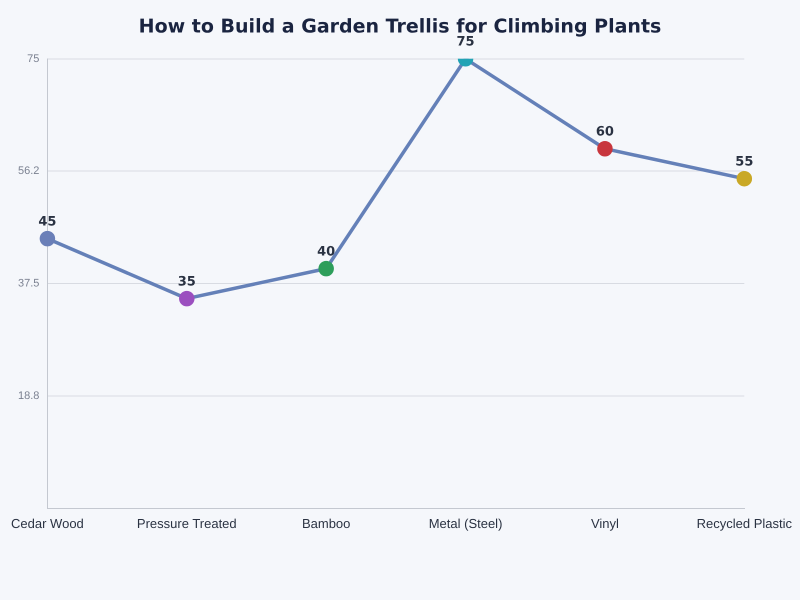 The width and height of the screenshot is (800, 600). Describe the element at coordinates (29, 396) in the screenshot. I see `y-tick-label: 18.8` at that location.